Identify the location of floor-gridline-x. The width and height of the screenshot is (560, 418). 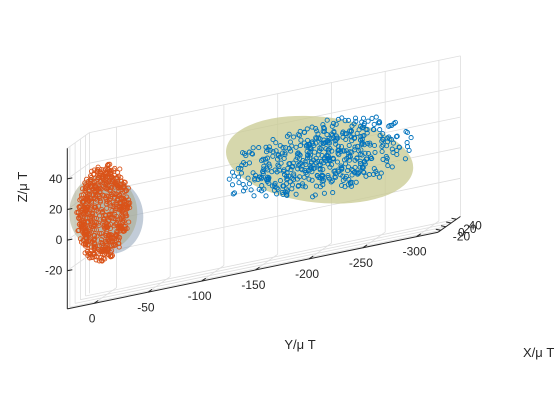
(266, 261).